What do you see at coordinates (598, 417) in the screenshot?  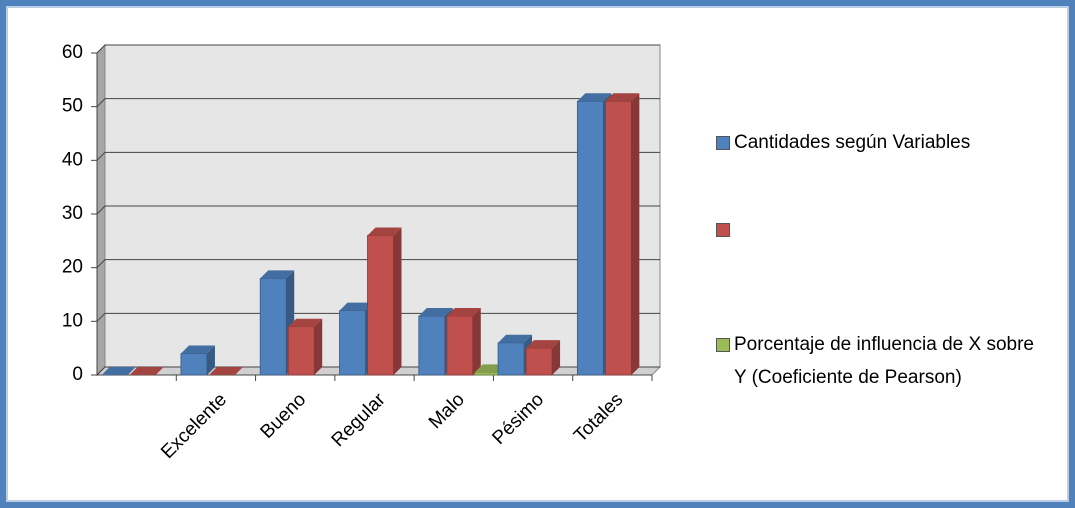 I see `x-tick-label: Totales` at bounding box center [598, 417].